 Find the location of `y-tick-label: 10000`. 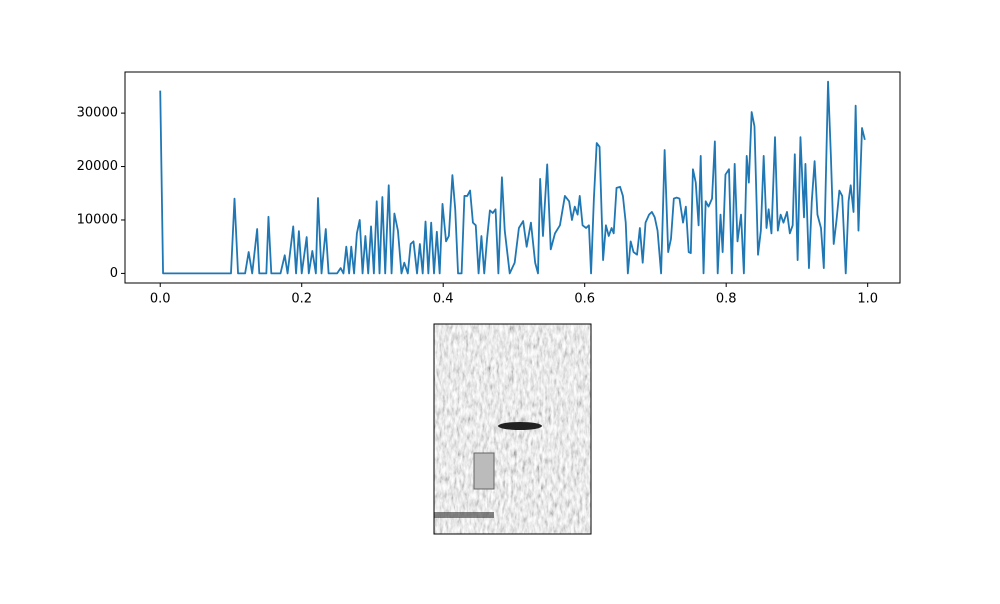

y-tick-label: 10000 is located at coordinates (97, 219).